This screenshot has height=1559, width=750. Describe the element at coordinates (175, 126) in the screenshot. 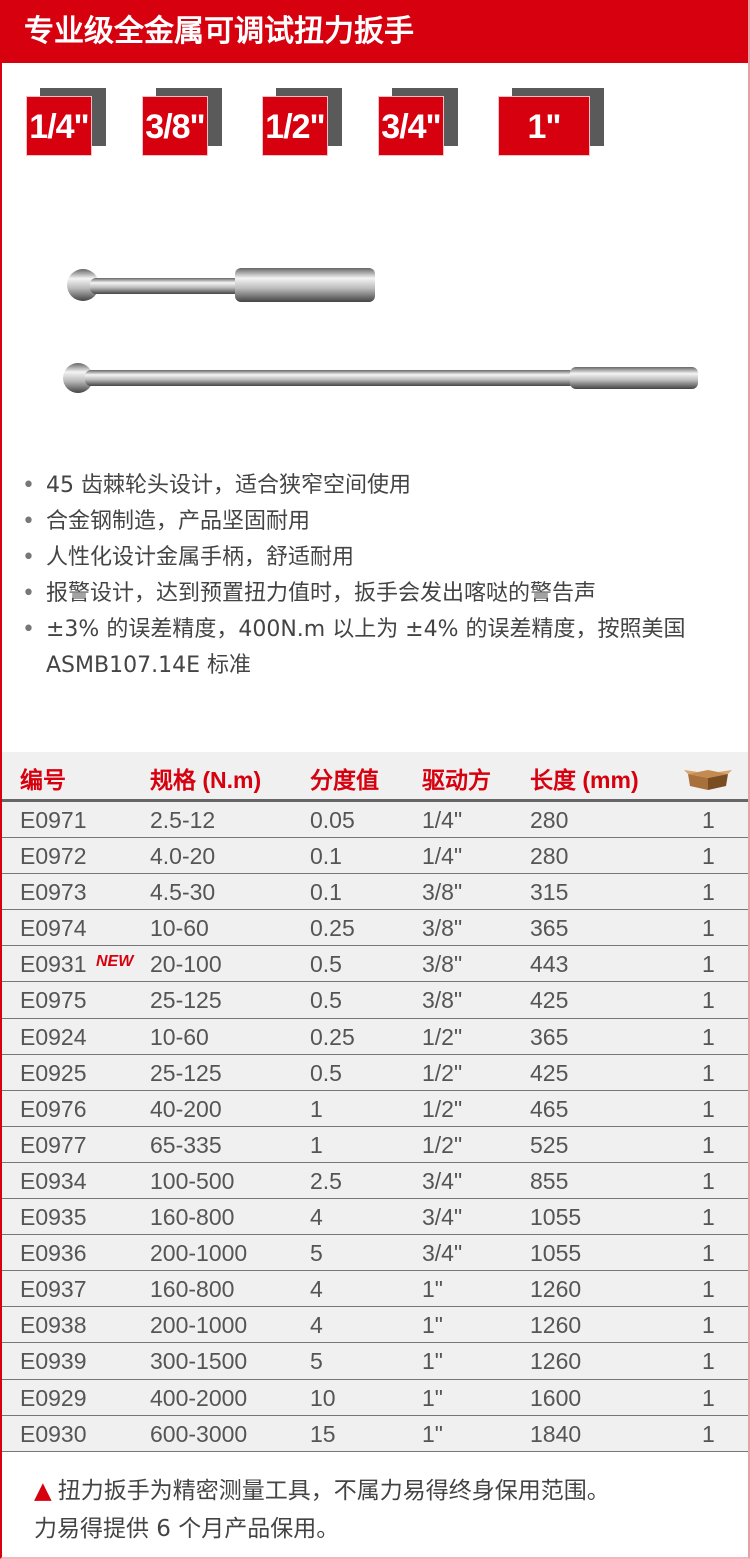

I see `drive-size-label: 3/8"` at that location.